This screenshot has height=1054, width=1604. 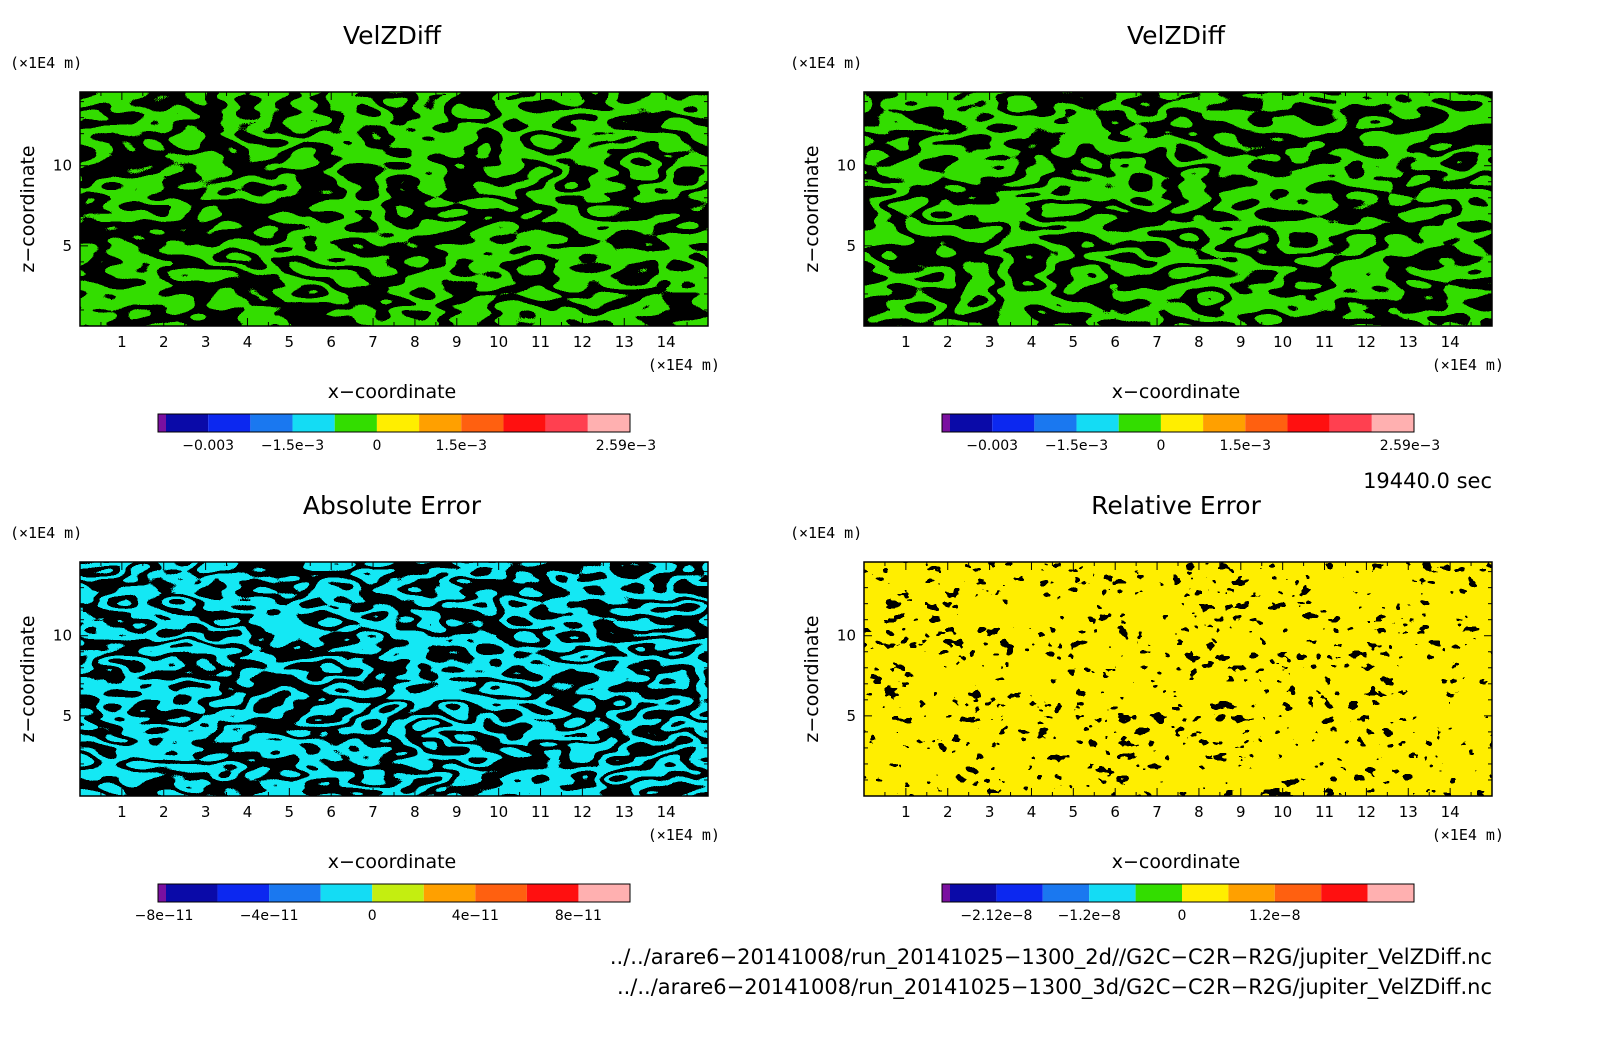 I want to click on panel-3-x-unit: (×1E4 m), so click(x=684, y=835).